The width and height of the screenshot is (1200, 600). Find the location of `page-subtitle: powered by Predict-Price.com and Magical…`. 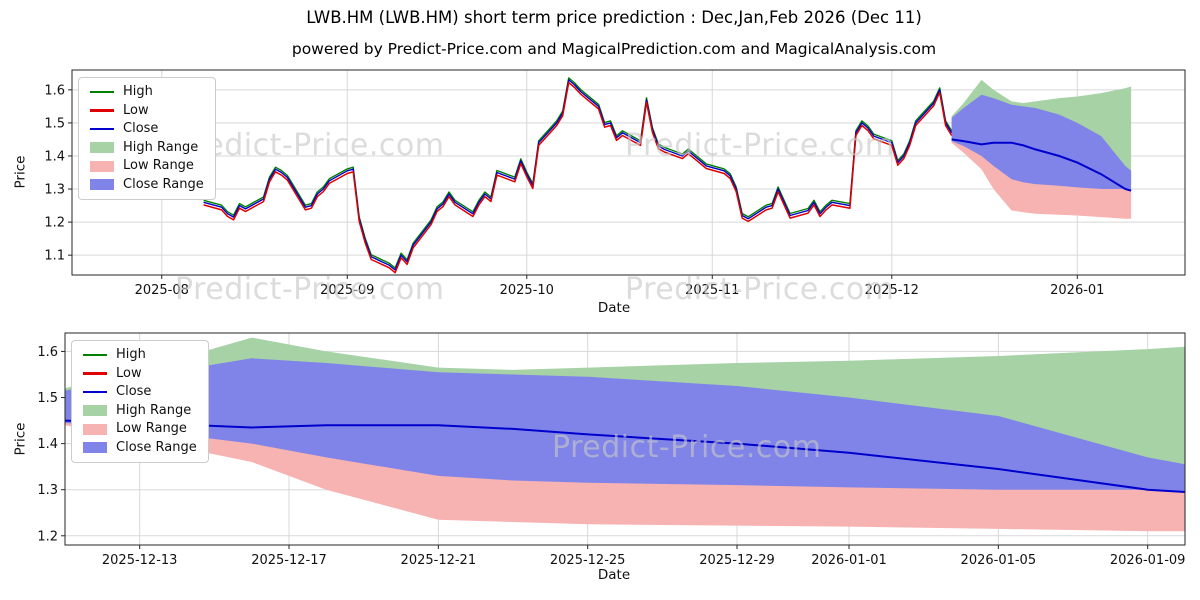

page-subtitle: powered by Predict-Price.com and Magical… is located at coordinates (614, 49).